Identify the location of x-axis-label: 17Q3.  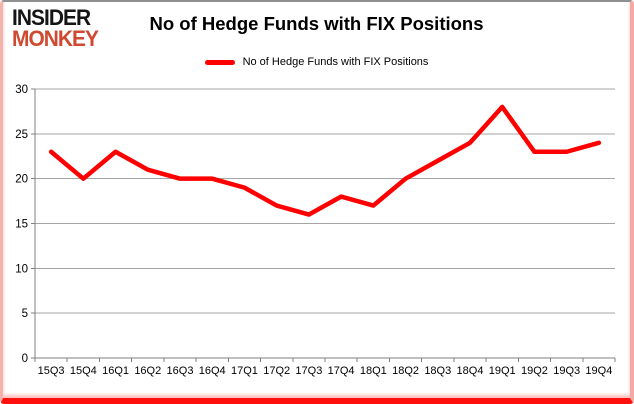
(308, 371).